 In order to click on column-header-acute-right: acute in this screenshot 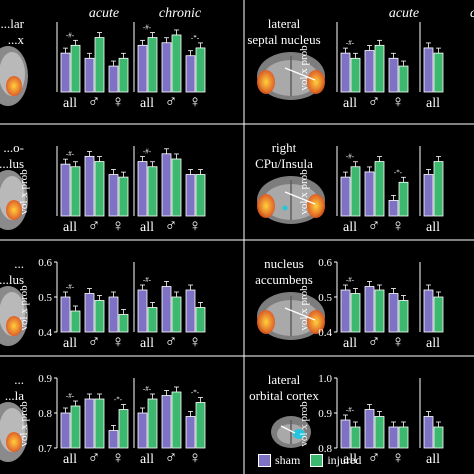, I will do `click(404, 13)`.